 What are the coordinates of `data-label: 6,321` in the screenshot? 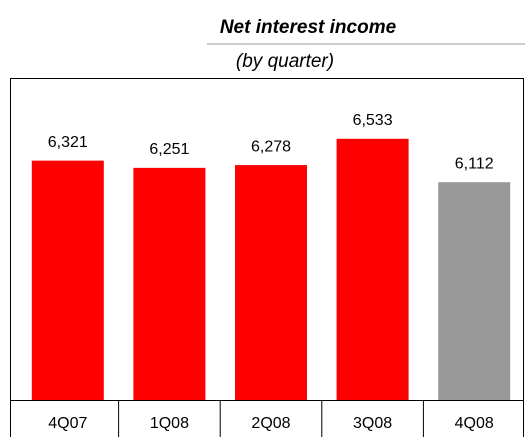 It's located at (68, 142).